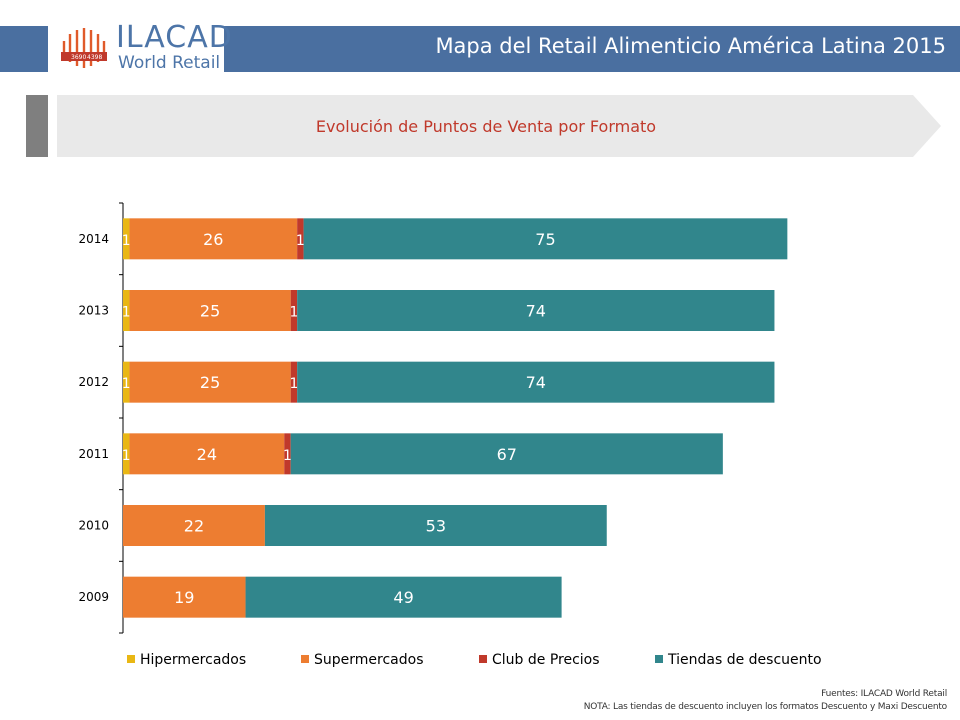  Describe the element at coordinates (93, 454) in the screenshot. I see `y-tick-label: 2011` at that location.